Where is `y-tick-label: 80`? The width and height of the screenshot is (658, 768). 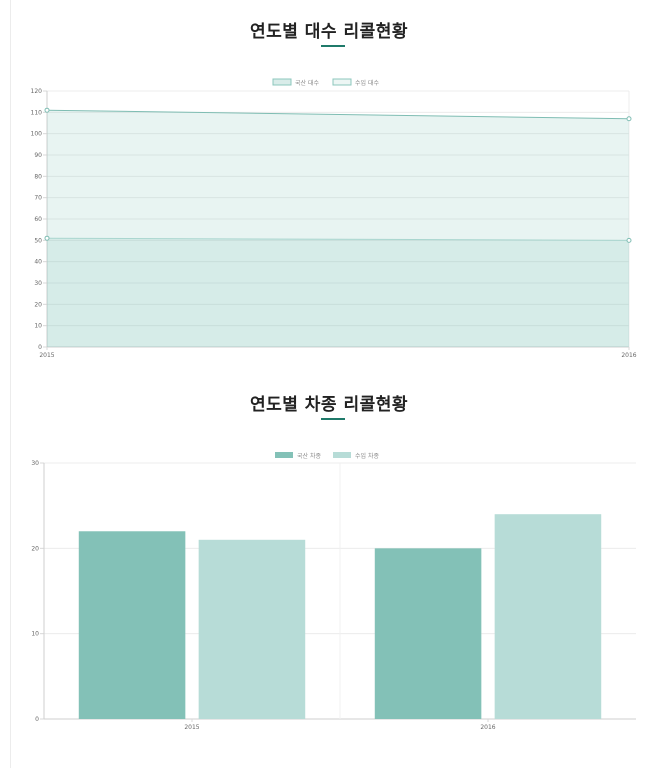
y-tick-label: 80 is located at coordinates (38, 176).